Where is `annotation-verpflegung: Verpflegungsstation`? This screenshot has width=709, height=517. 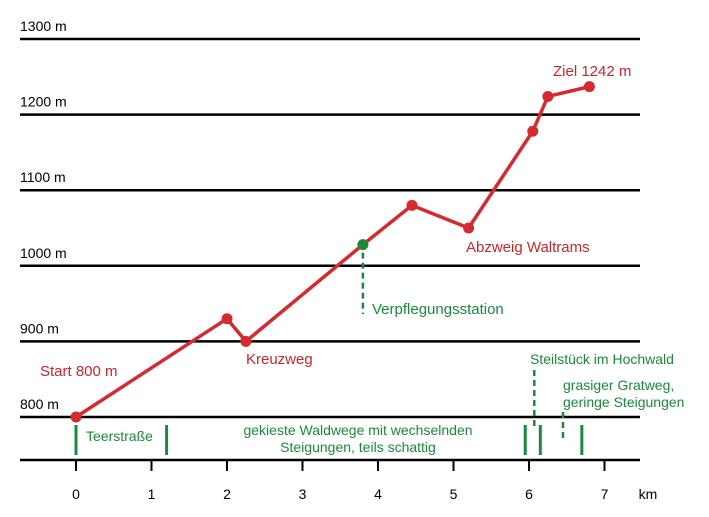 annotation-verpflegung: Verpflegungsstation is located at coordinates (438, 309).